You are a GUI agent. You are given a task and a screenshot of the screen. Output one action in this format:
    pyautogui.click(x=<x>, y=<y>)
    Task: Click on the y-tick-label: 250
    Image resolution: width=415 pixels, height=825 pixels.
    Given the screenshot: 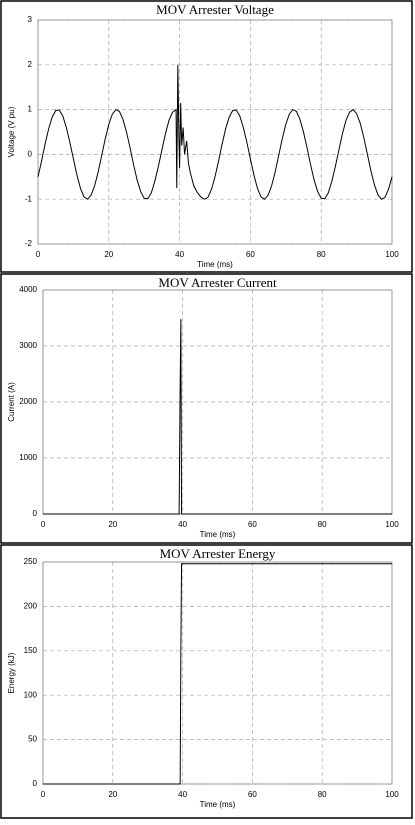 What is the action you would take?
    pyautogui.click(x=31, y=561)
    